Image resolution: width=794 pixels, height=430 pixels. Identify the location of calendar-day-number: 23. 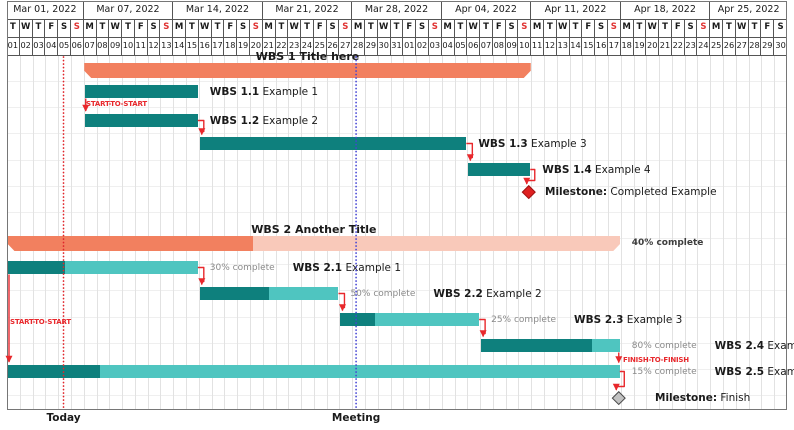
(691, 46).